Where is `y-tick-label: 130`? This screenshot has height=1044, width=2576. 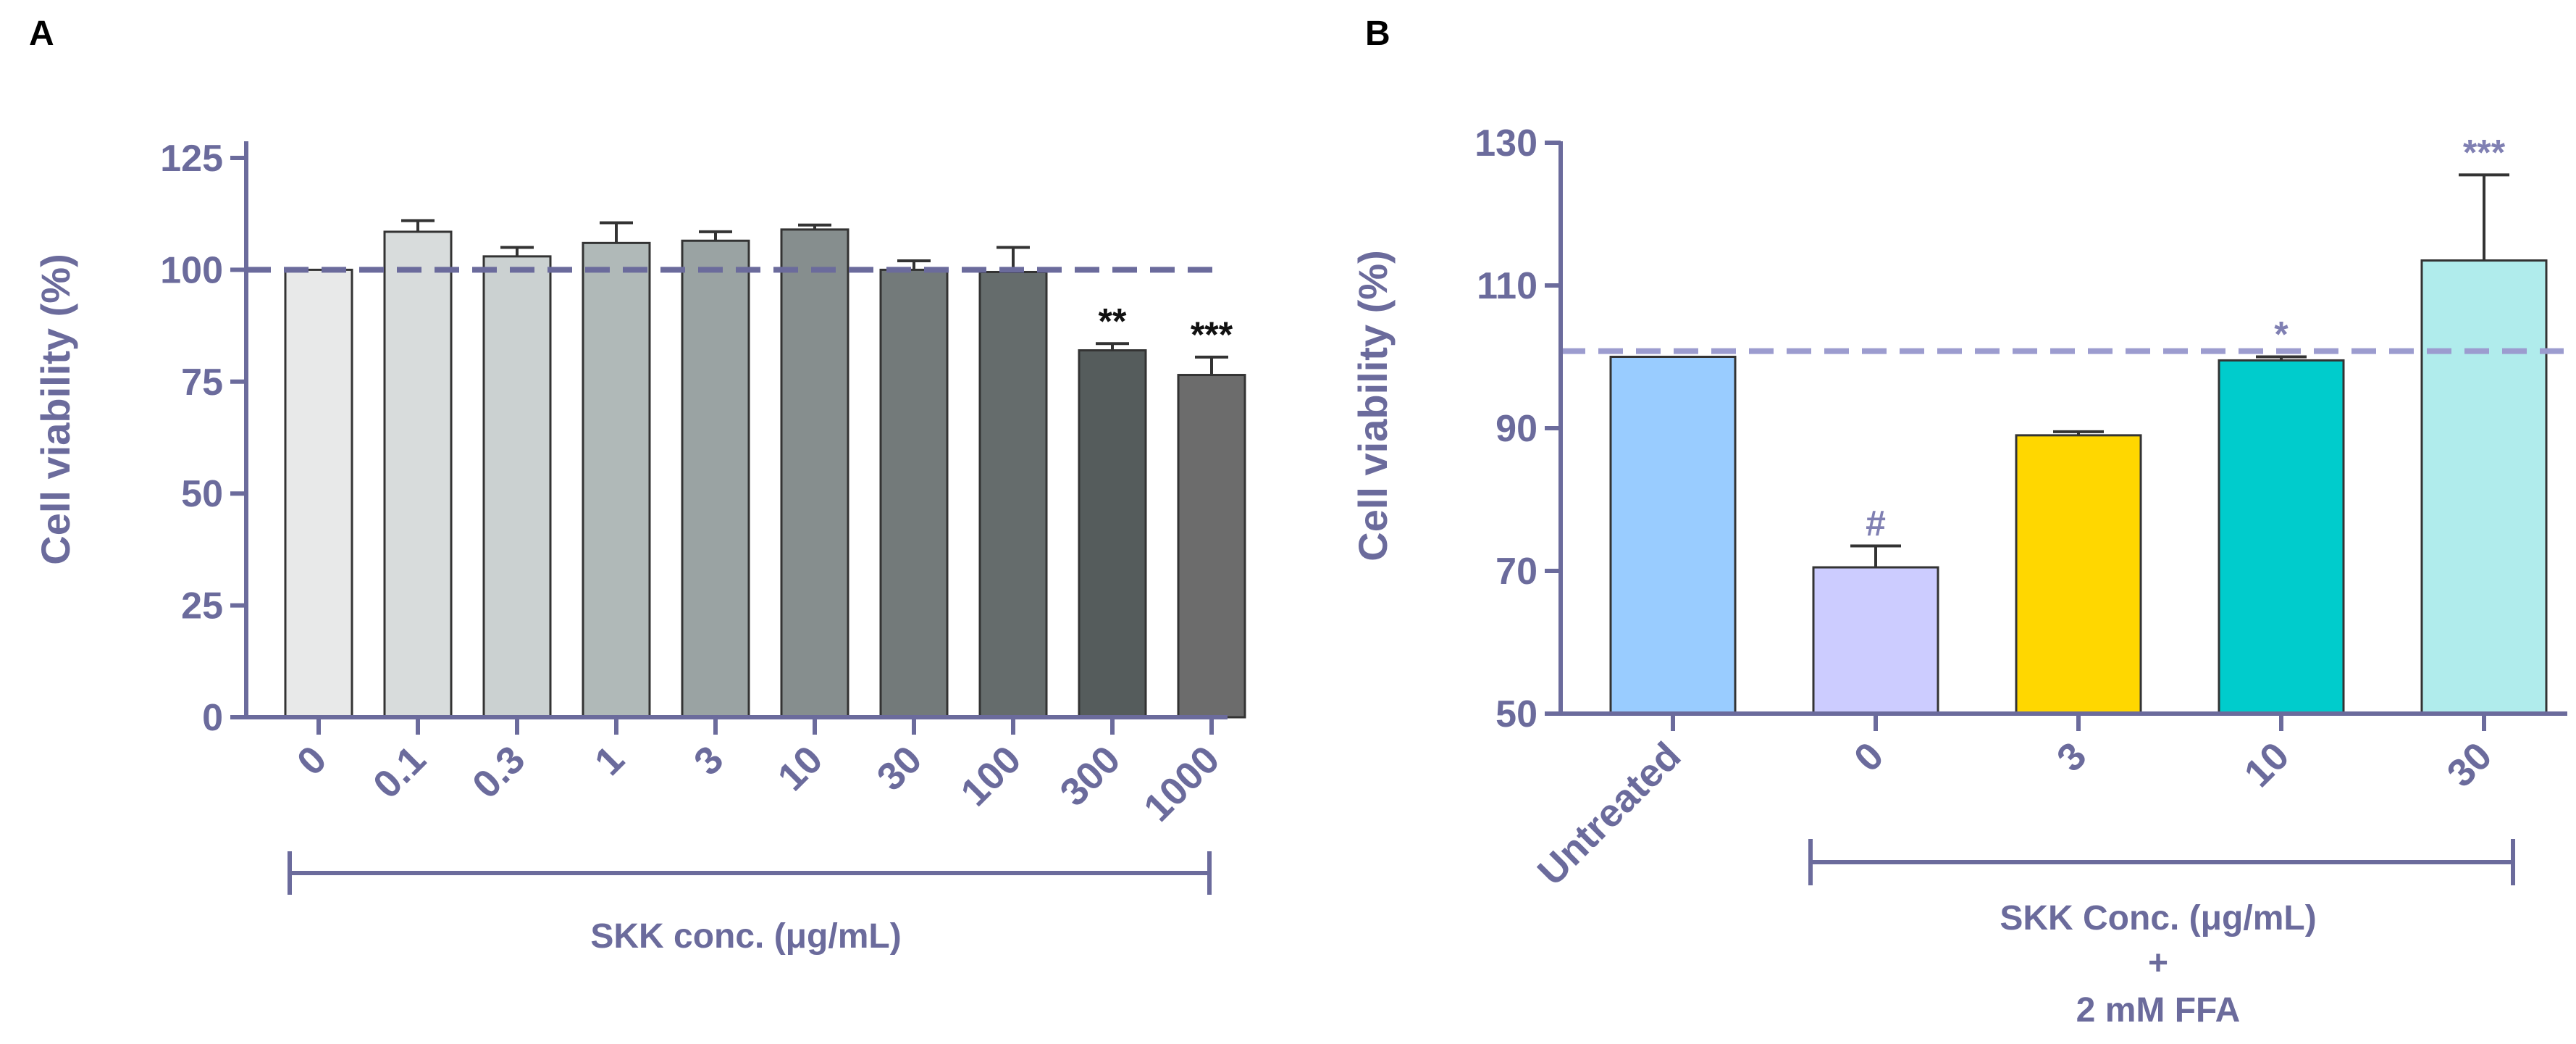
y-tick-label: 130 is located at coordinates (1505, 143).